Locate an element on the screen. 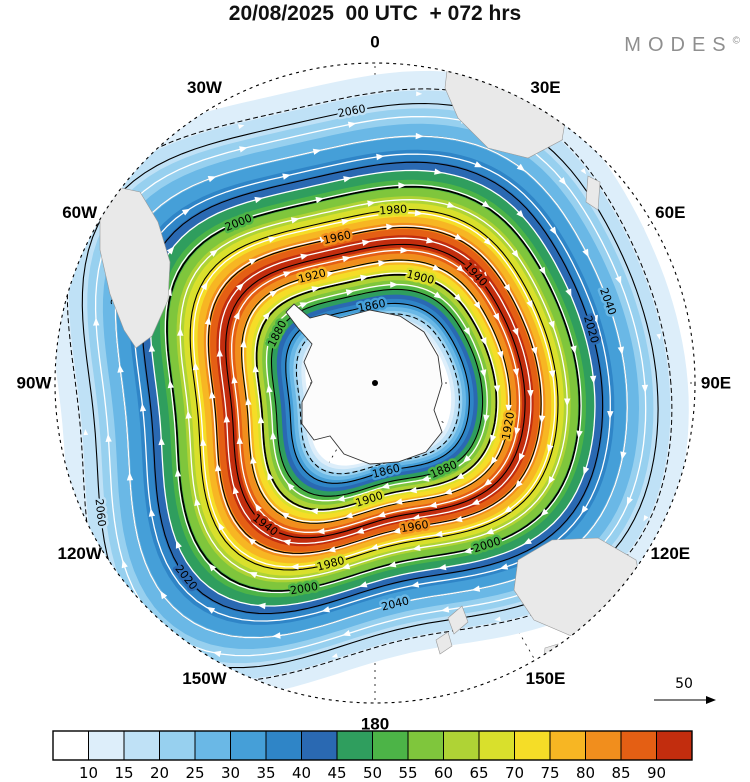  chart-title: 20/08/2025 00 UTC + 072 hrs is located at coordinates (375, 13).